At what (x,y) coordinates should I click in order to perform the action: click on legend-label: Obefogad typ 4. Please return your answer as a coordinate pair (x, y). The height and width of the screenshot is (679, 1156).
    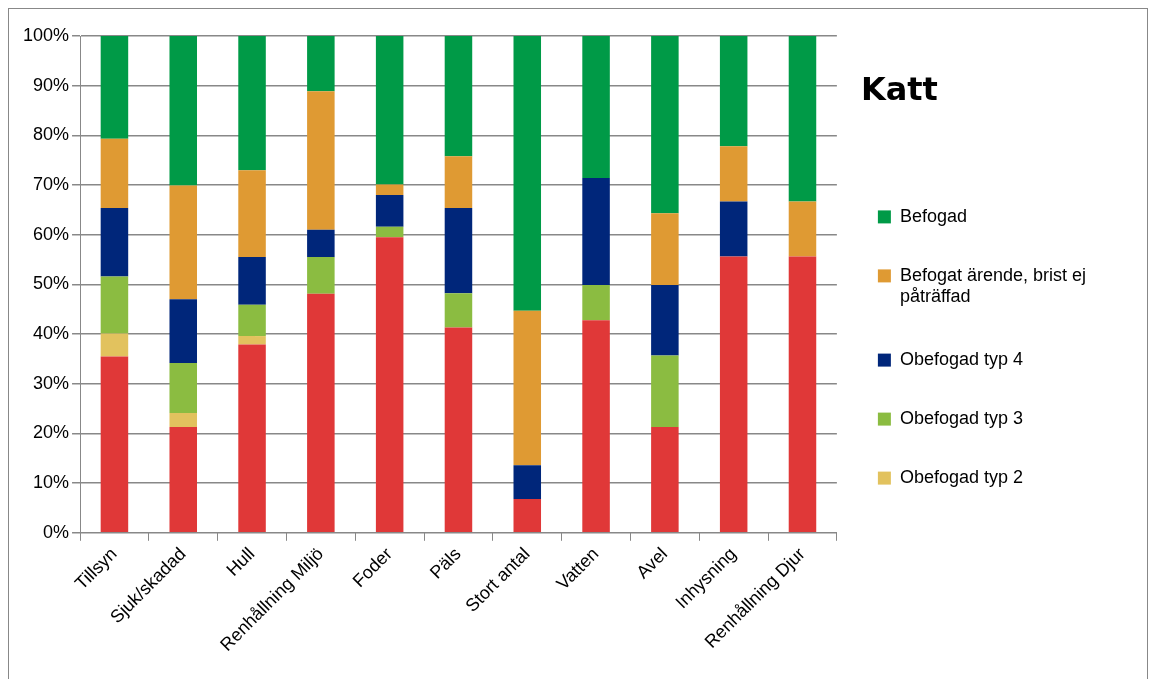
    Looking at the image, I should click on (961, 359).